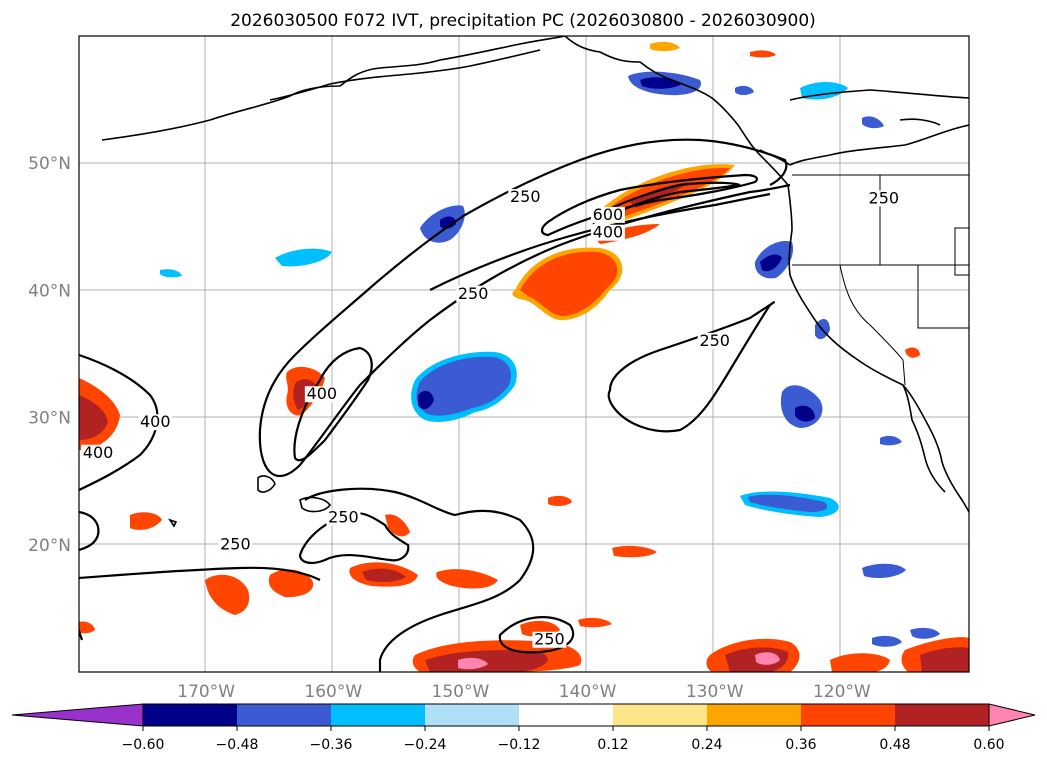 The image size is (1047, 765). Describe the element at coordinates (49, 419) in the screenshot. I see `lat-tick-label: 30°N` at that location.